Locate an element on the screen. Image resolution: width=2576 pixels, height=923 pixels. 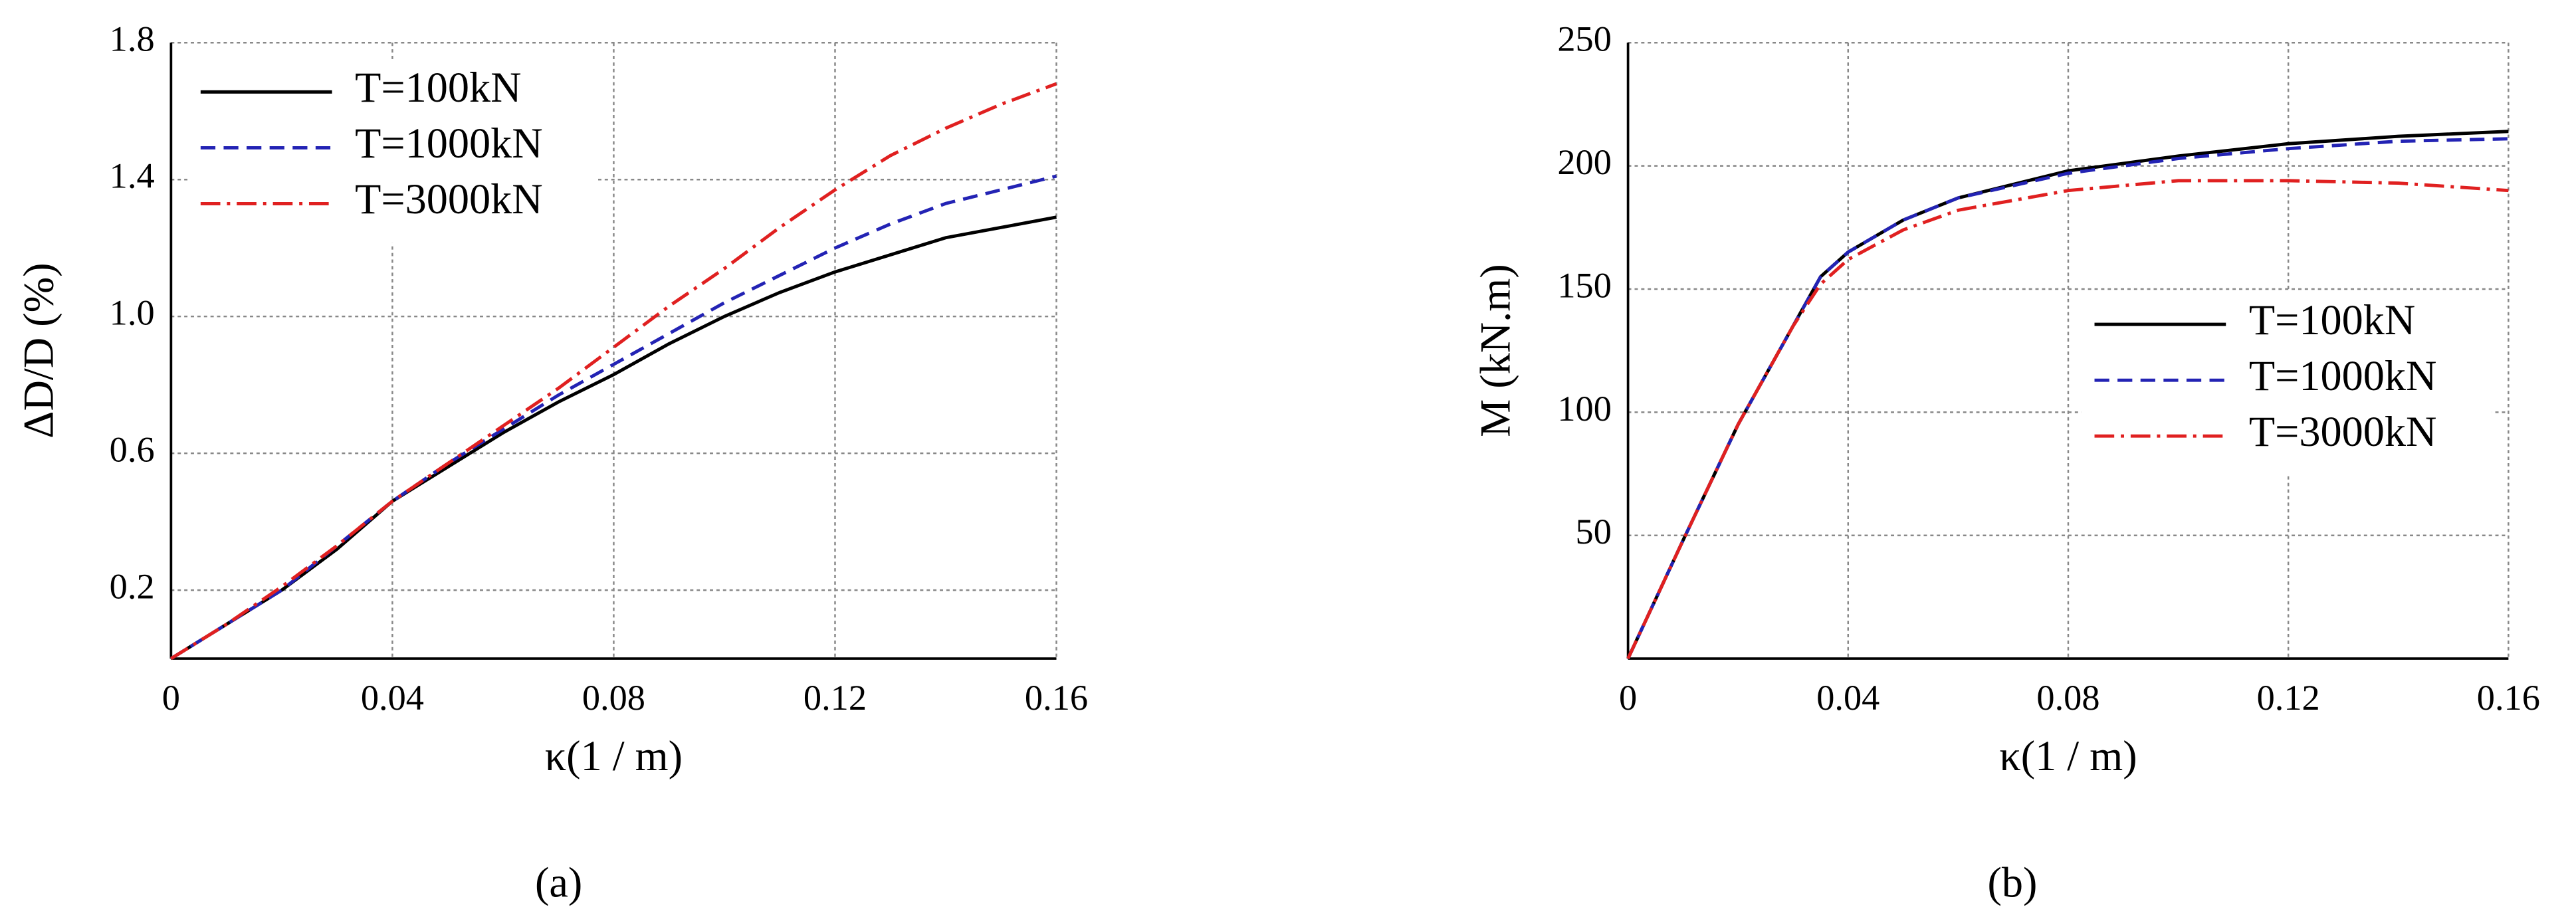
y-tick-label: 1.8 is located at coordinates (132, 39).